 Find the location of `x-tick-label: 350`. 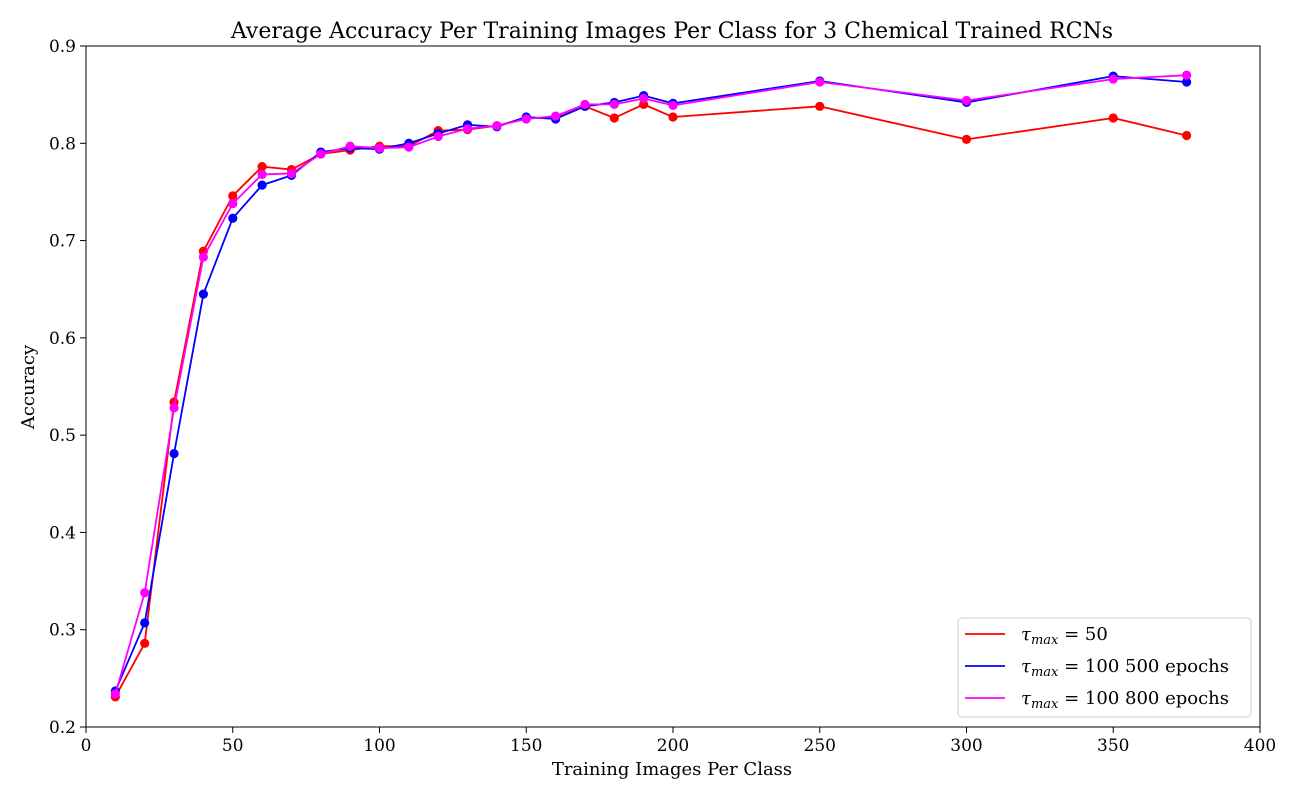

x-tick-label: 350 is located at coordinates (1113, 746).